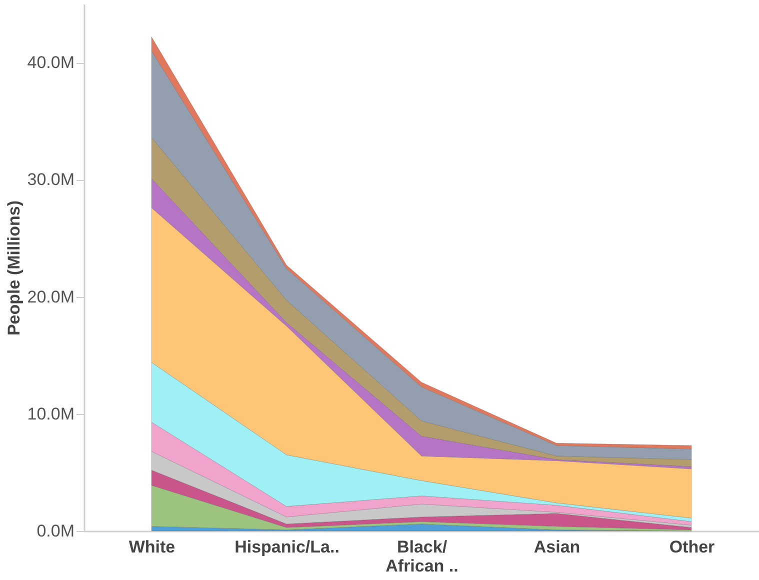 The width and height of the screenshot is (759, 580). Describe the element at coordinates (50, 180) in the screenshot. I see `y-tick-label: 30.0M` at that location.